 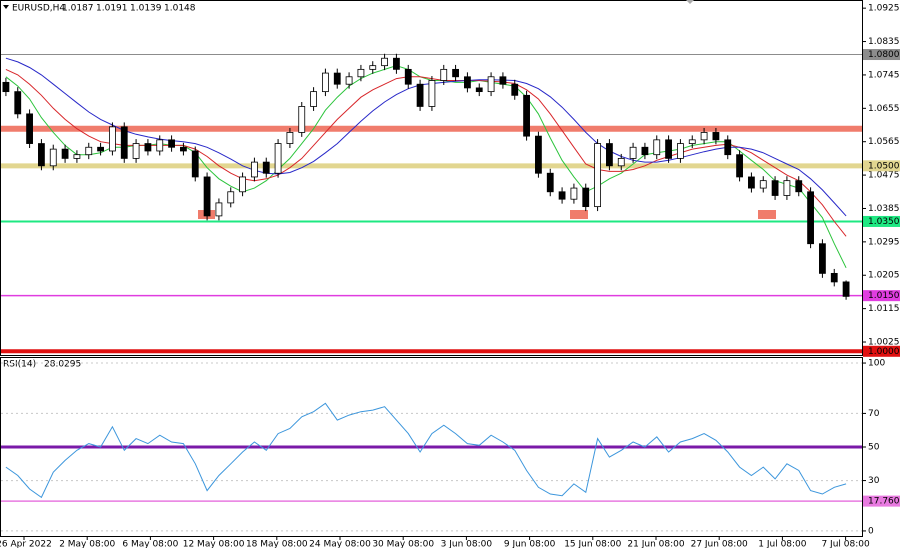 I want to click on y-tick-label: 1.0295, so click(x=884, y=242).